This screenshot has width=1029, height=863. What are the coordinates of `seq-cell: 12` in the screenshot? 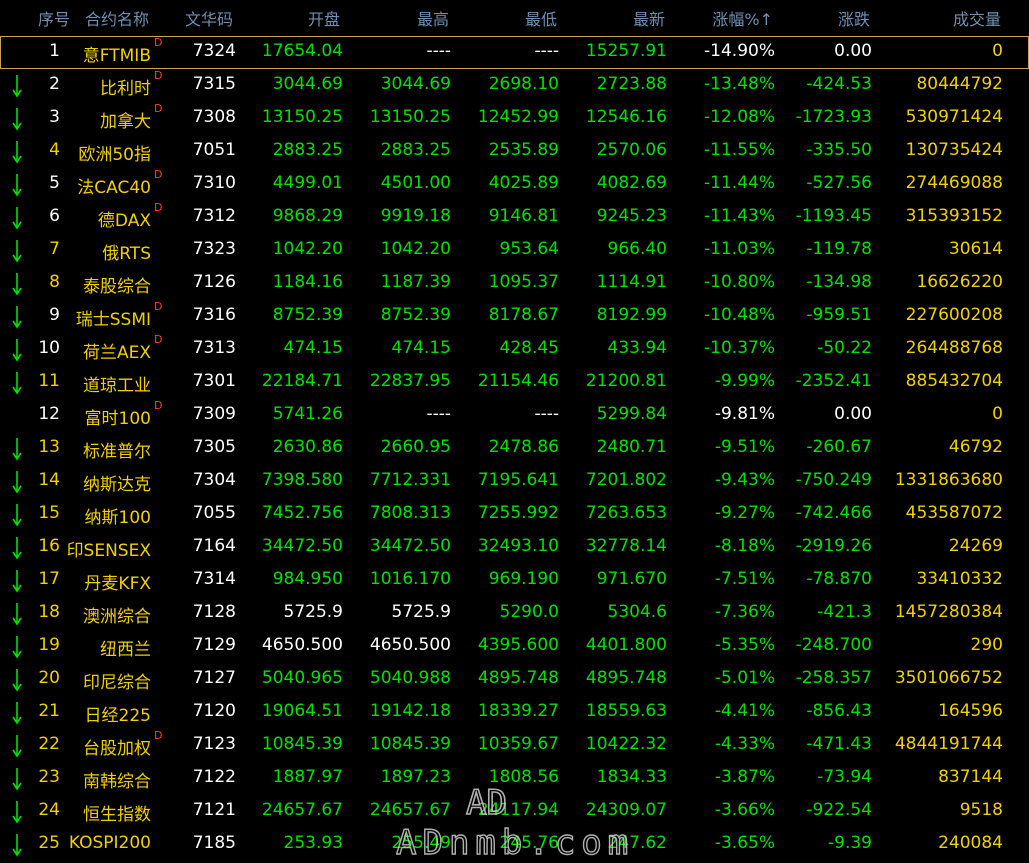 It's located at (49, 414).